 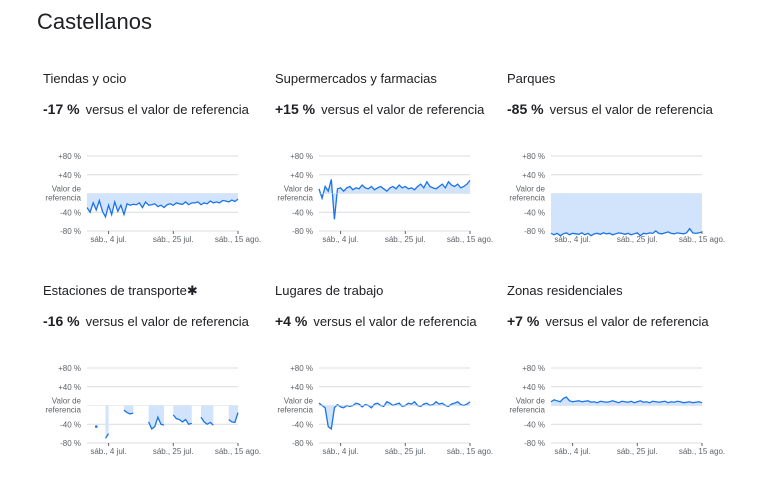 I want to click on card-title: Tiendas y ocio, so click(x=85, y=78).